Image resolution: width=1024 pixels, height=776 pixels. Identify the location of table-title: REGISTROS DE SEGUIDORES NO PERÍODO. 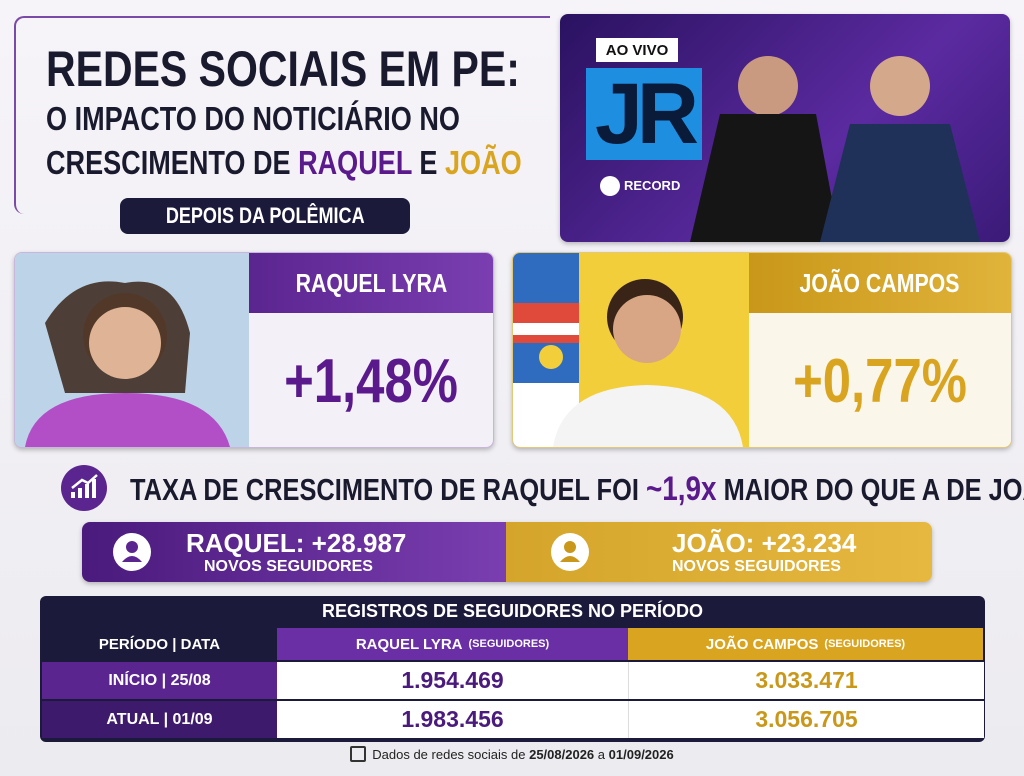
(512, 610).